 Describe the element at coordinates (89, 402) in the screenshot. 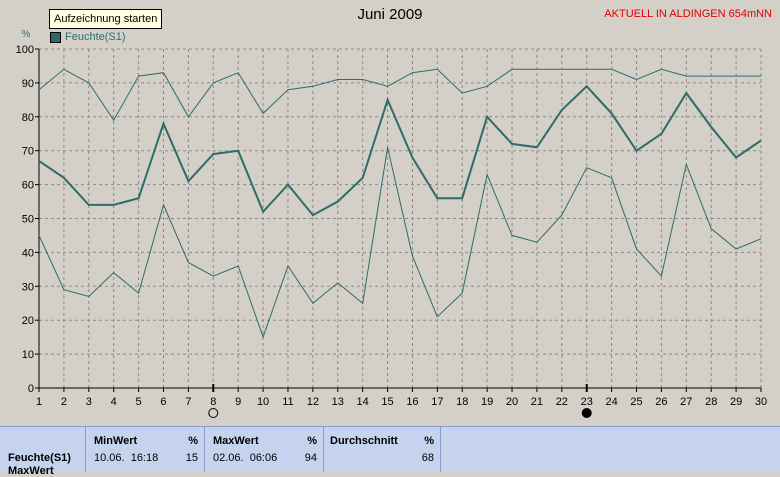

I see `x-tick-label: 3` at that location.